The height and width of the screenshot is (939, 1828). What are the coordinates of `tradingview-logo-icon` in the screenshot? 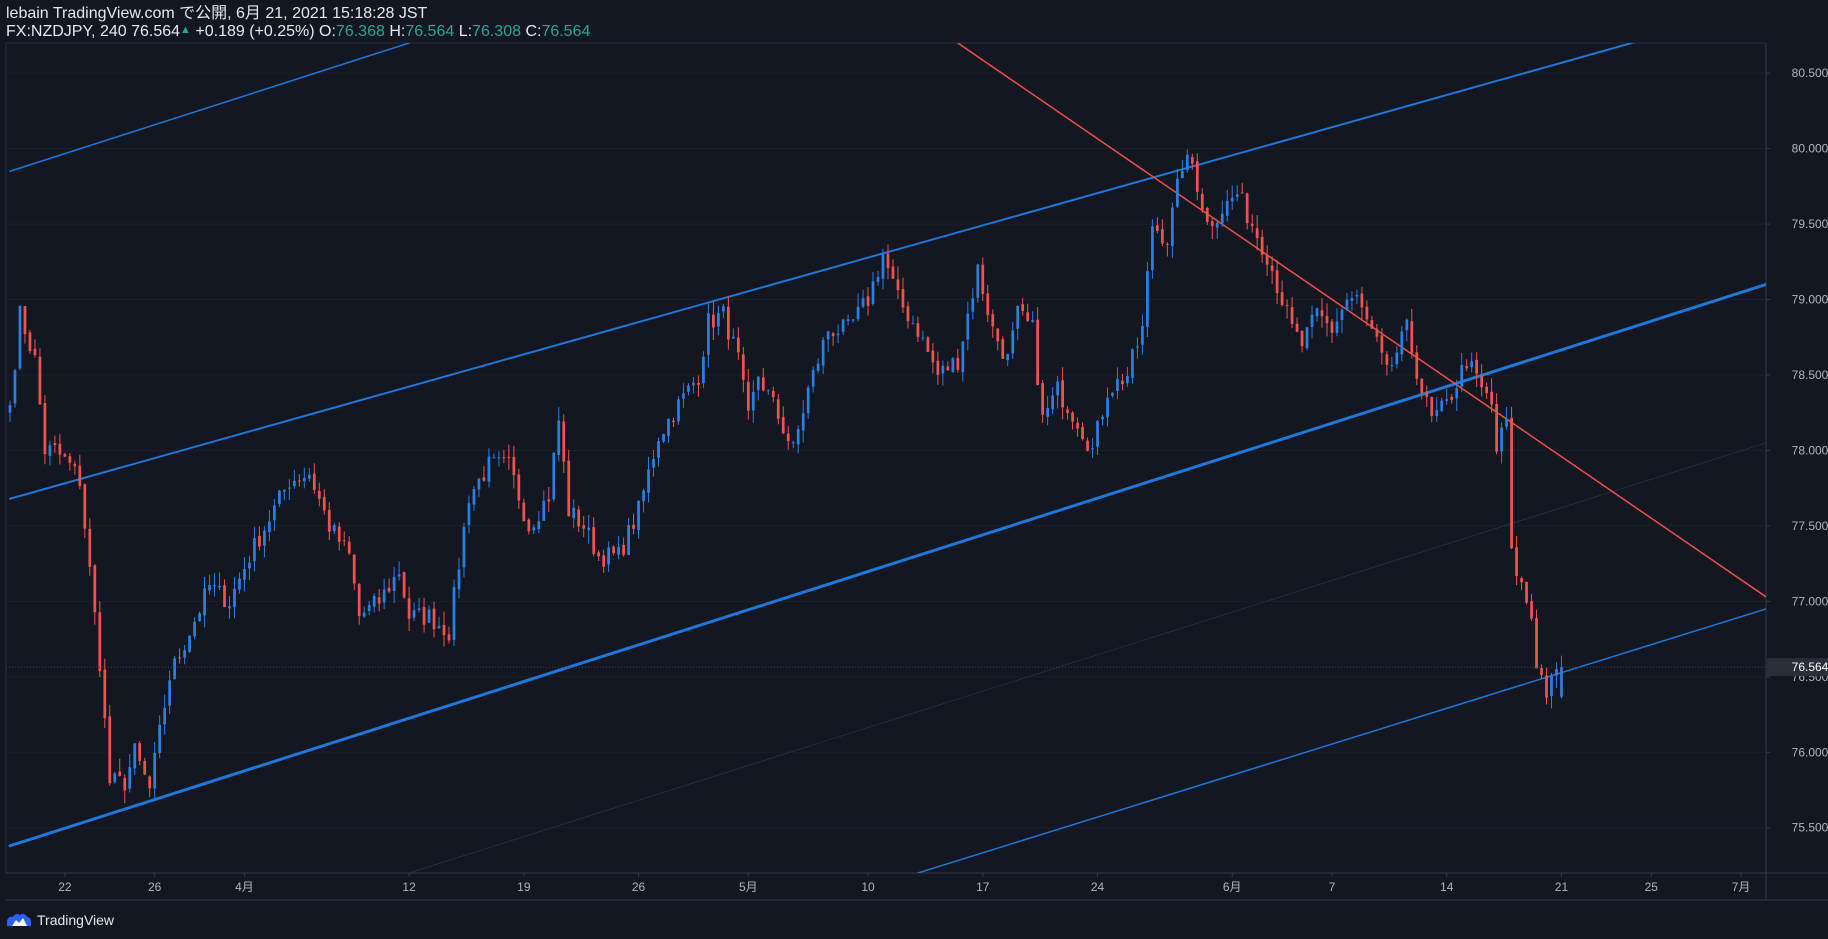 It's located at (19, 920).